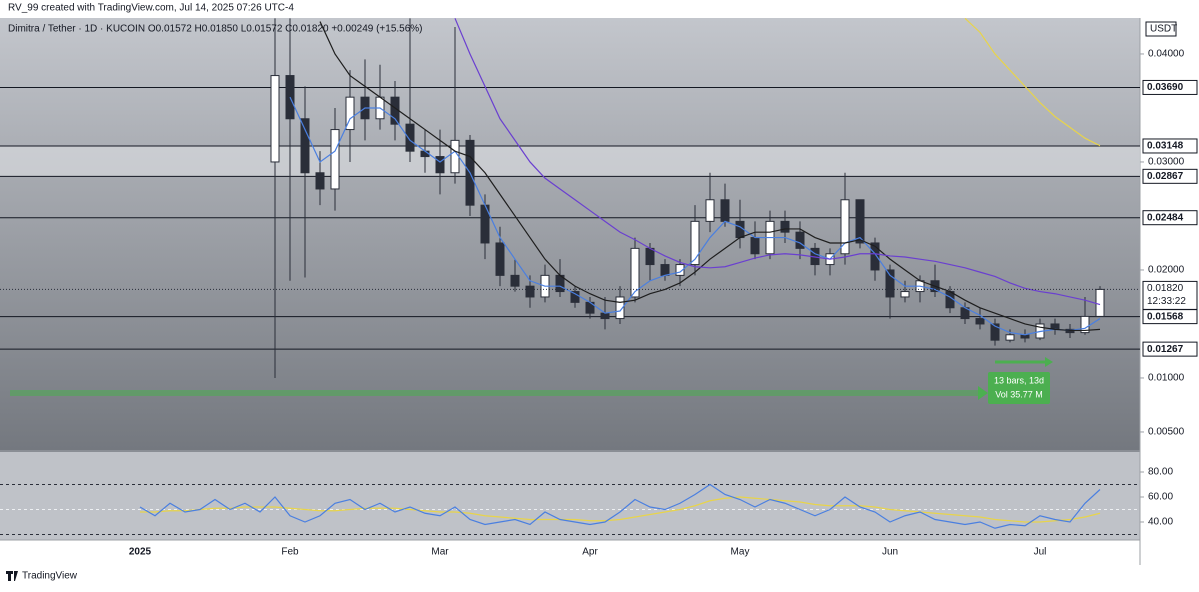 The height and width of the screenshot is (592, 1199). Describe the element at coordinates (290, 552) in the screenshot. I see `x-tick-label: Feb` at that location.